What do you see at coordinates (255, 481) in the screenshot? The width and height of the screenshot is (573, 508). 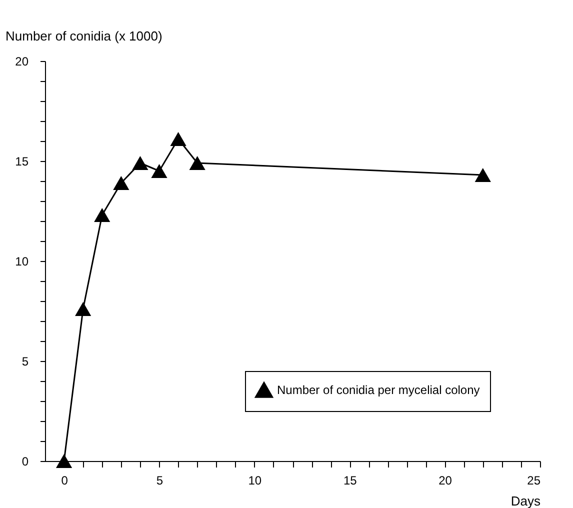 I see `x-tick-label: 10` at bounding box center [255, 481].